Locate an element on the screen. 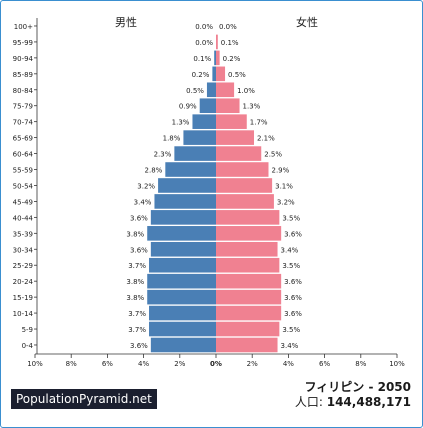 This screenshot has height=428, width=423. female-value-label: 0.1% is located at coordinates (230, 43).